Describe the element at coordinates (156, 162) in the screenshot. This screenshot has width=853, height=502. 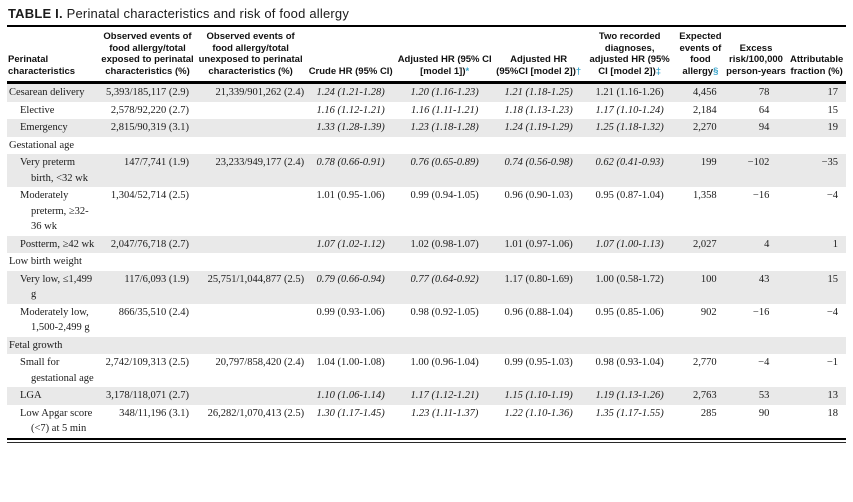
I see `exposed-events-cell: 147/7,741 (1.9)` at that location.